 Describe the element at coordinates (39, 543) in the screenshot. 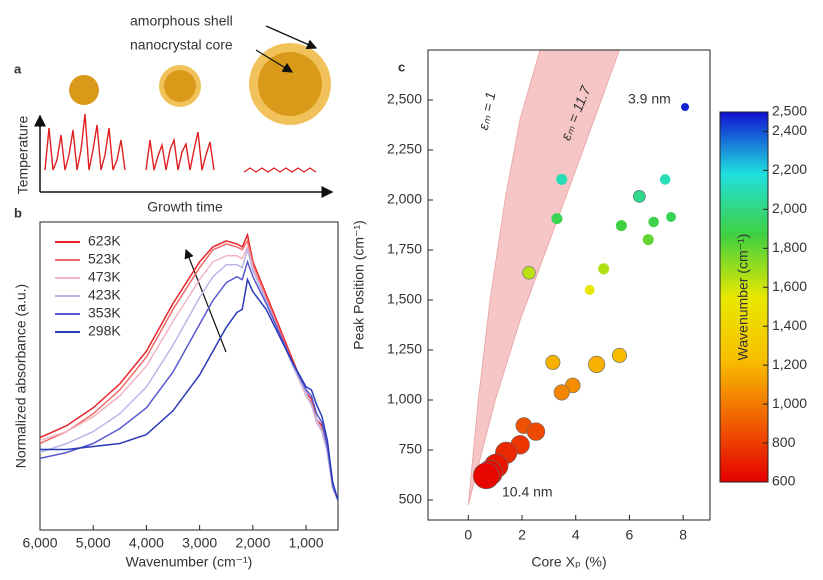

I see `x-tick-label: 6,000` at that location.